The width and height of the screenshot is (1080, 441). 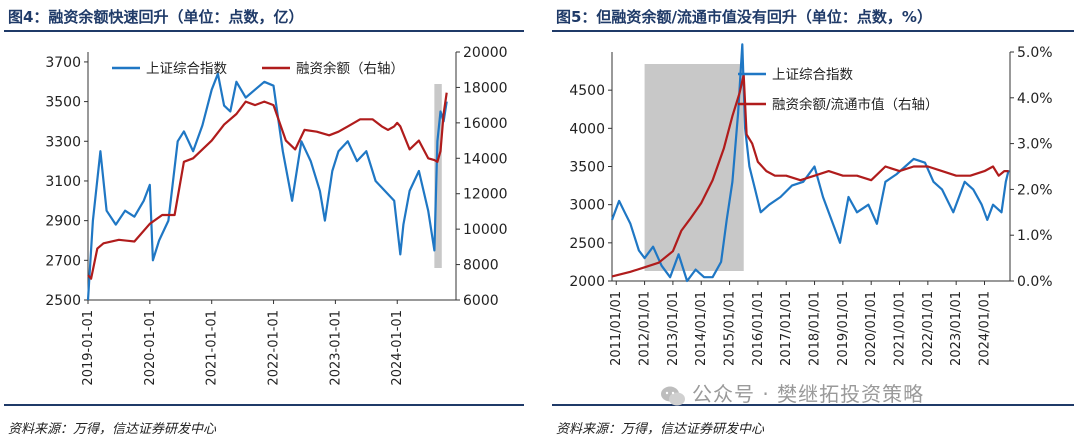 What do you see at coordinates (701, 328) in the screenshot?
I see `x-tick-label: 2014/01/01` at bounding box center [701, 328].